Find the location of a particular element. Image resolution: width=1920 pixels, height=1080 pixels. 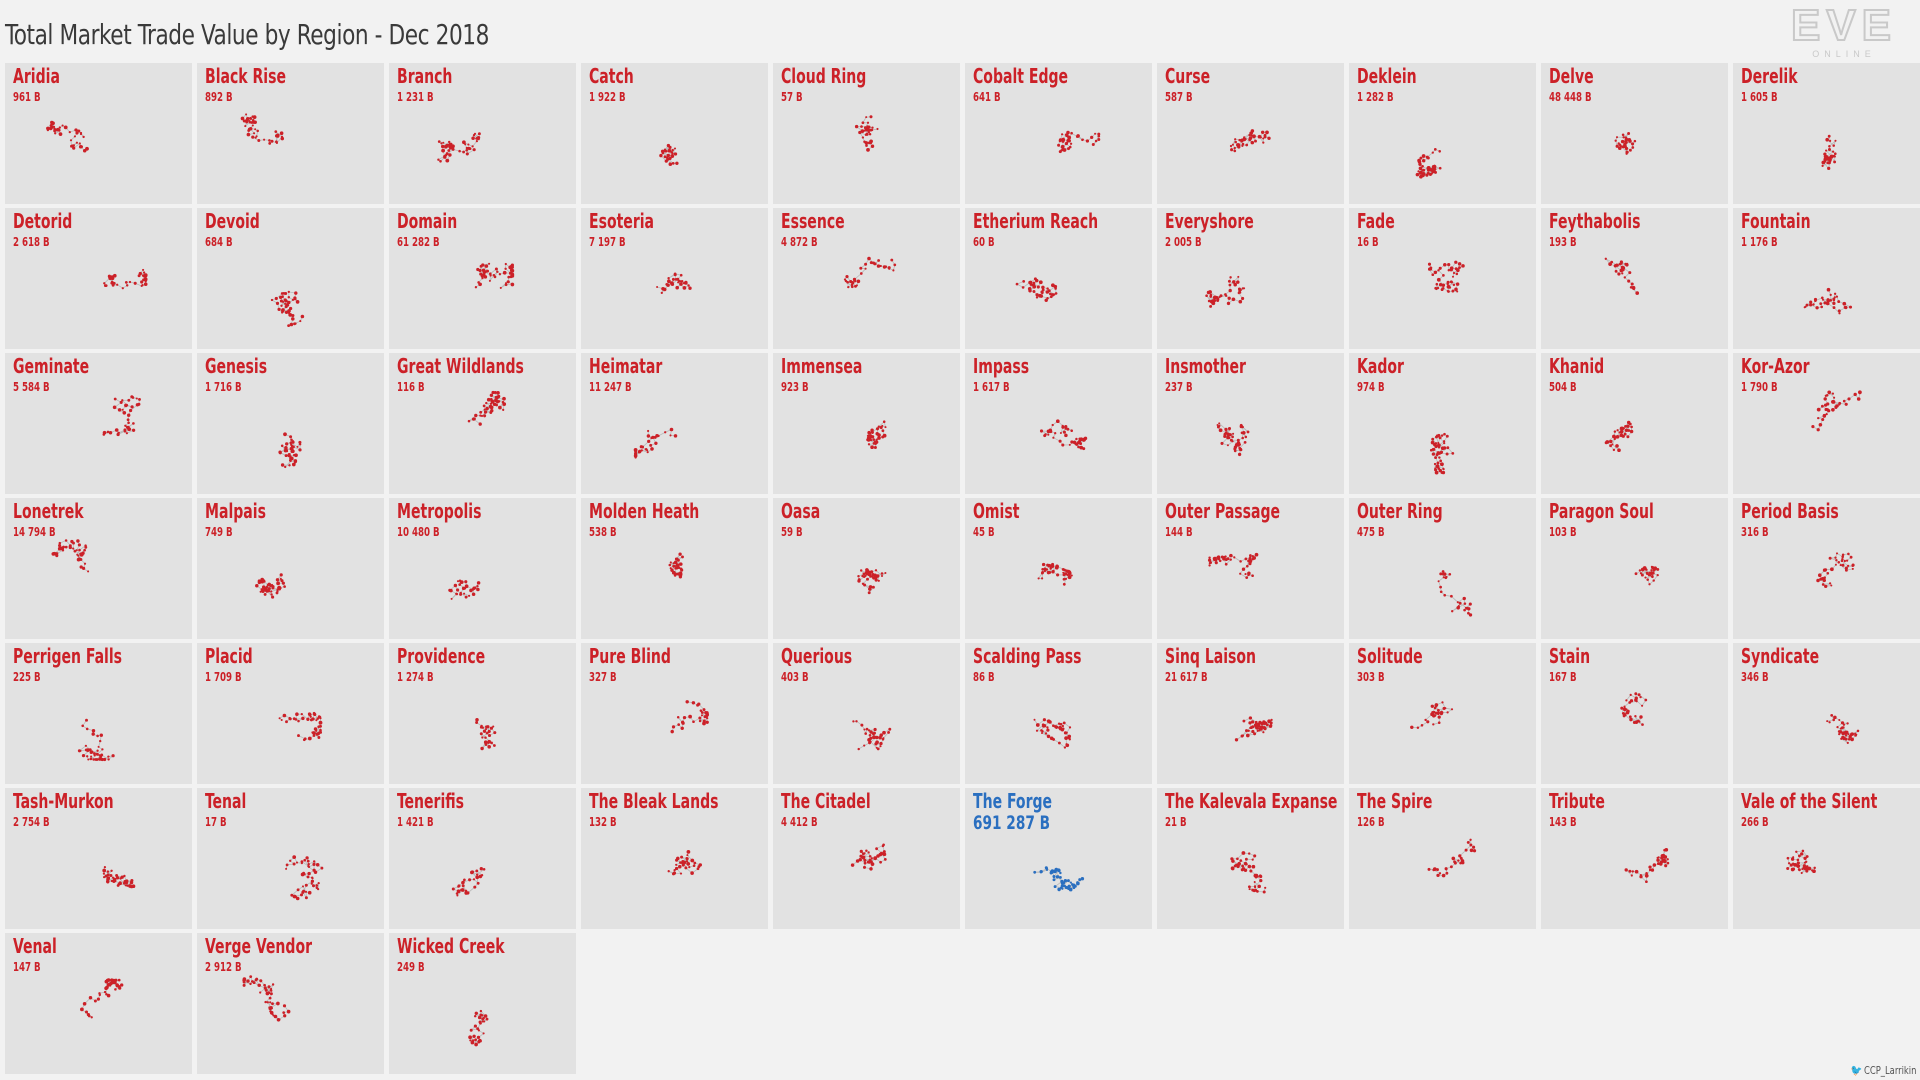

region-name: Domain is located at coordinates (427, 221).